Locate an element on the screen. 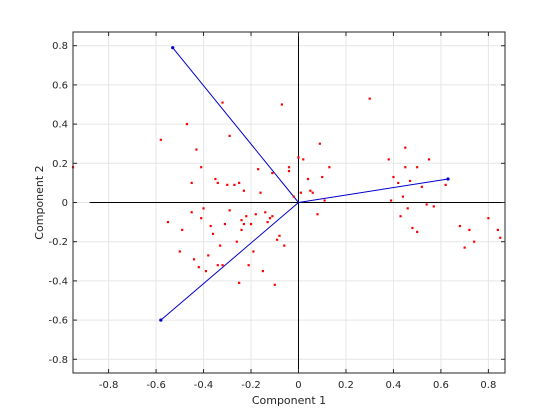 The image size is (560, 420). y-tick-label: -0.4 is located at coordinates (58, 281).